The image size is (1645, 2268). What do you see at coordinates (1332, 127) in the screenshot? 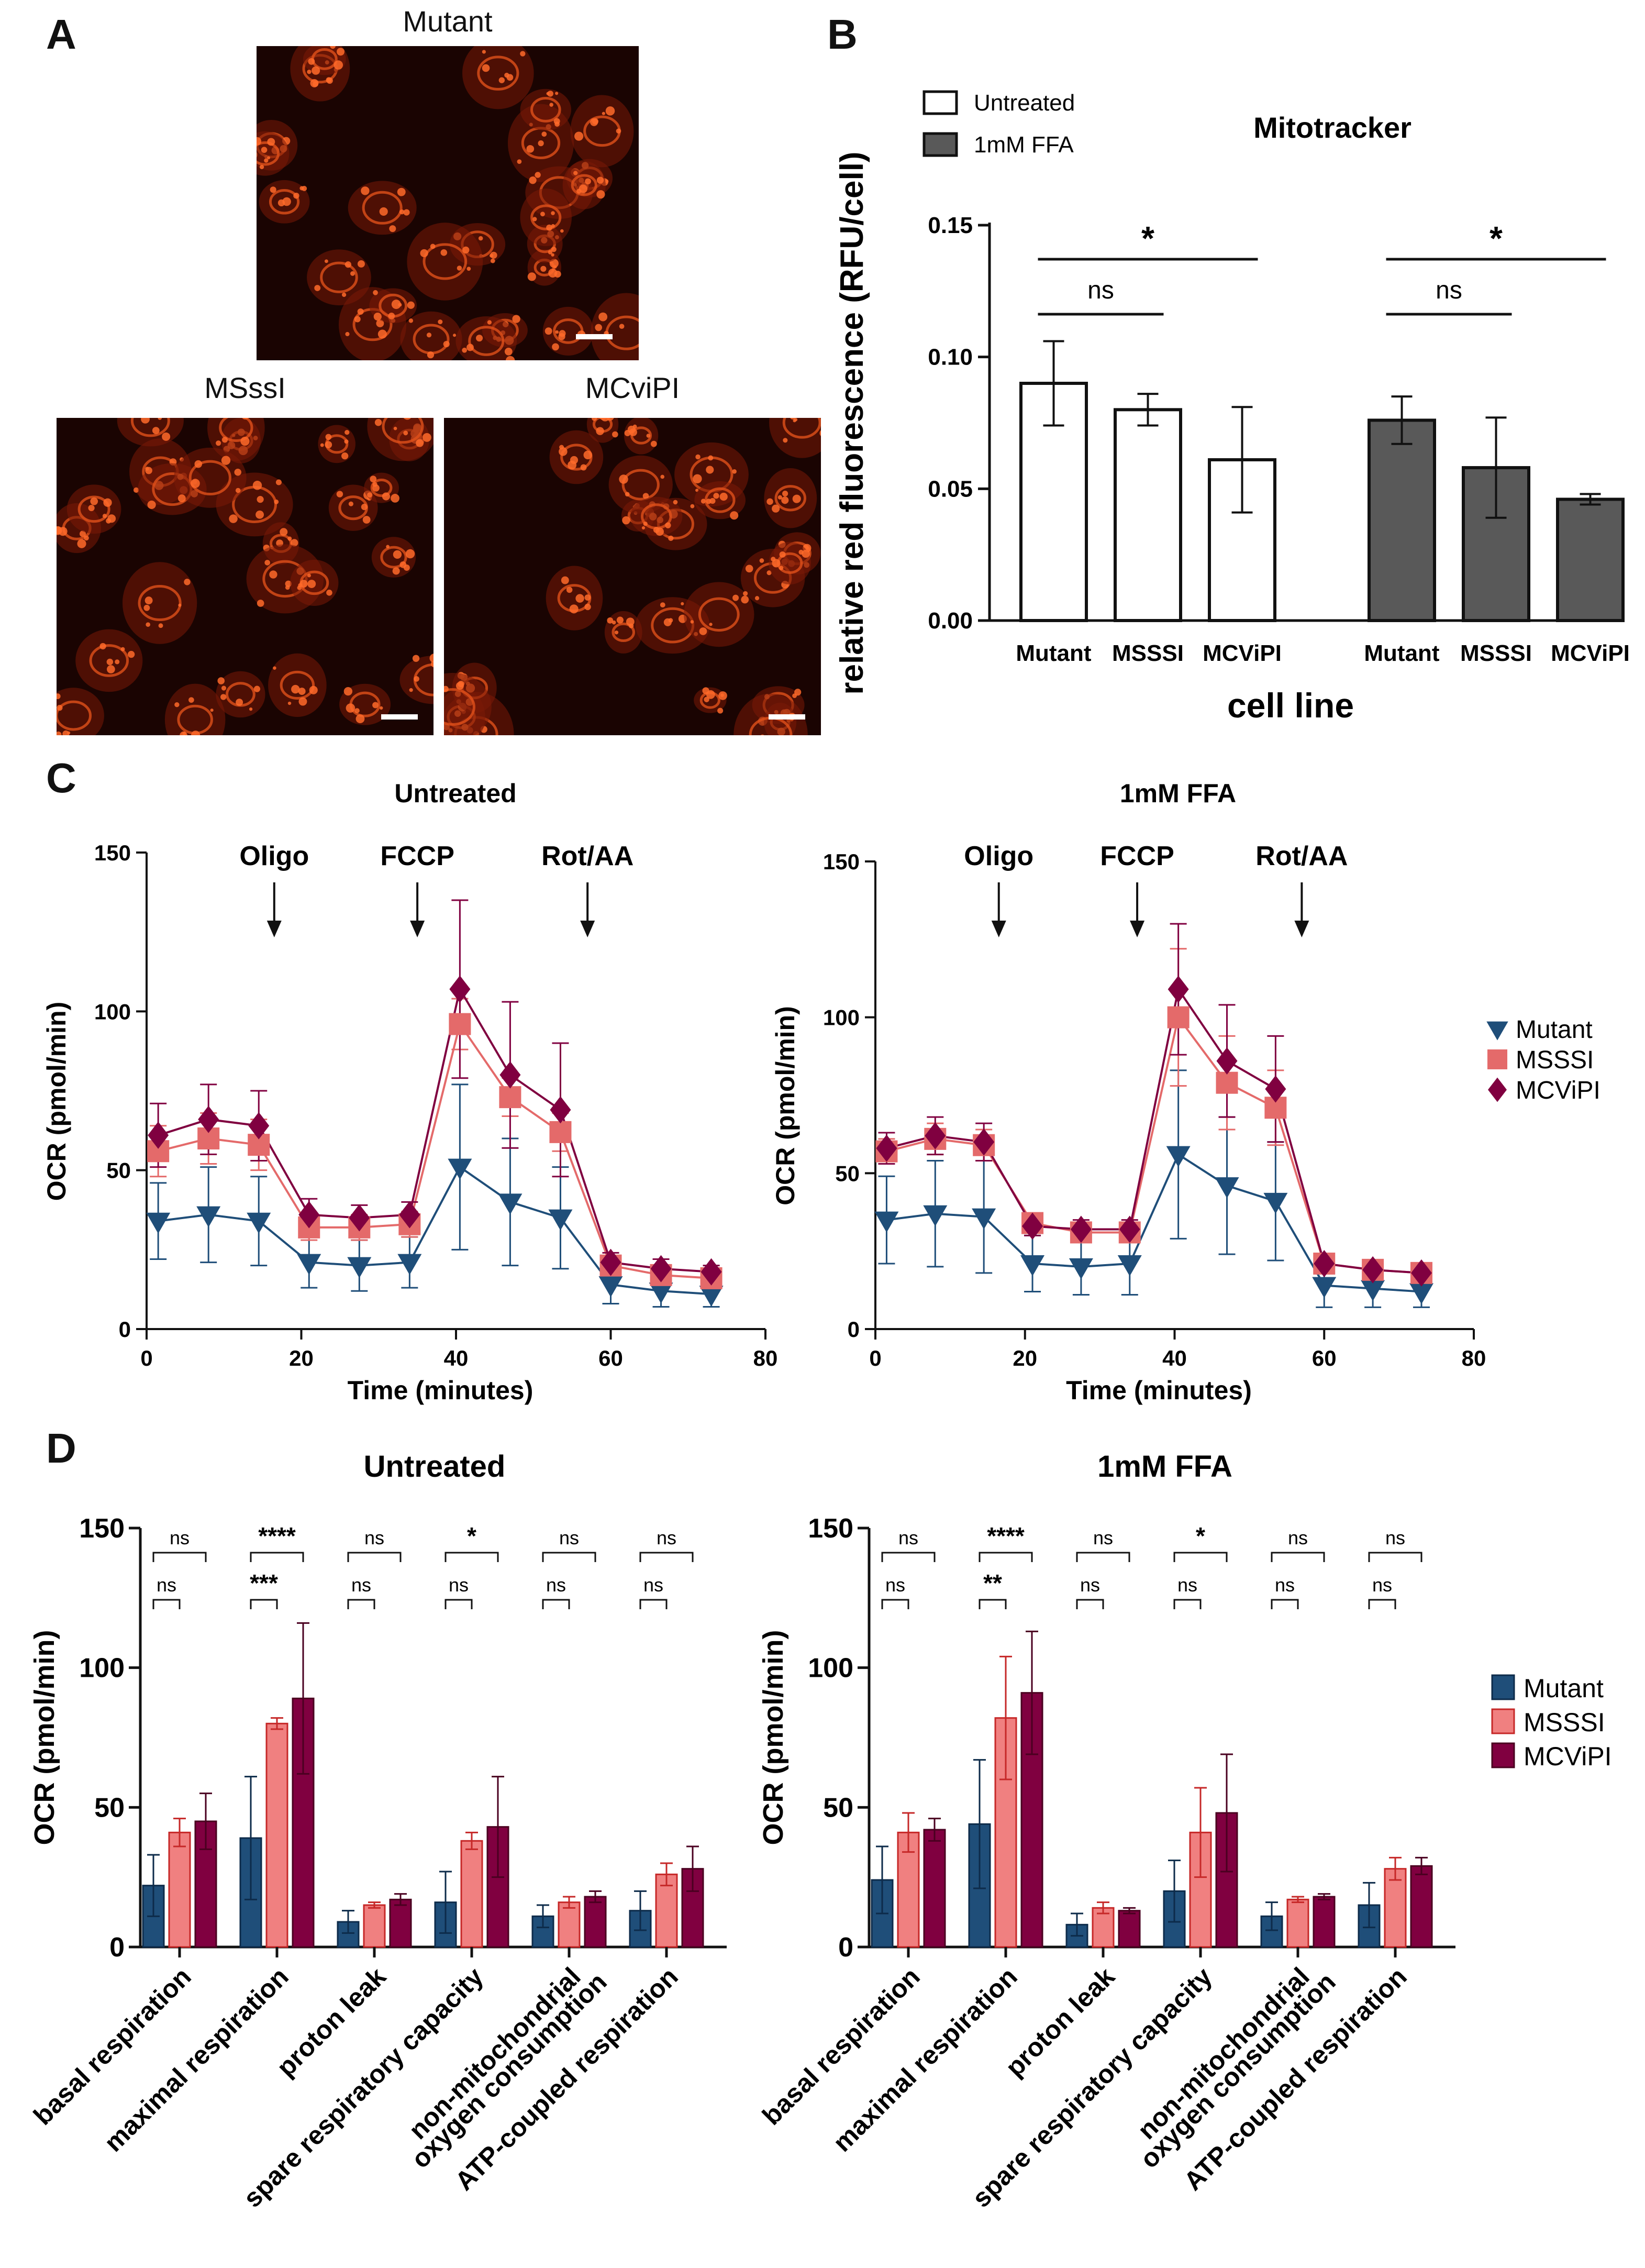
I see `chart-title: Mitotracker` at bounding box center [1332, 127].